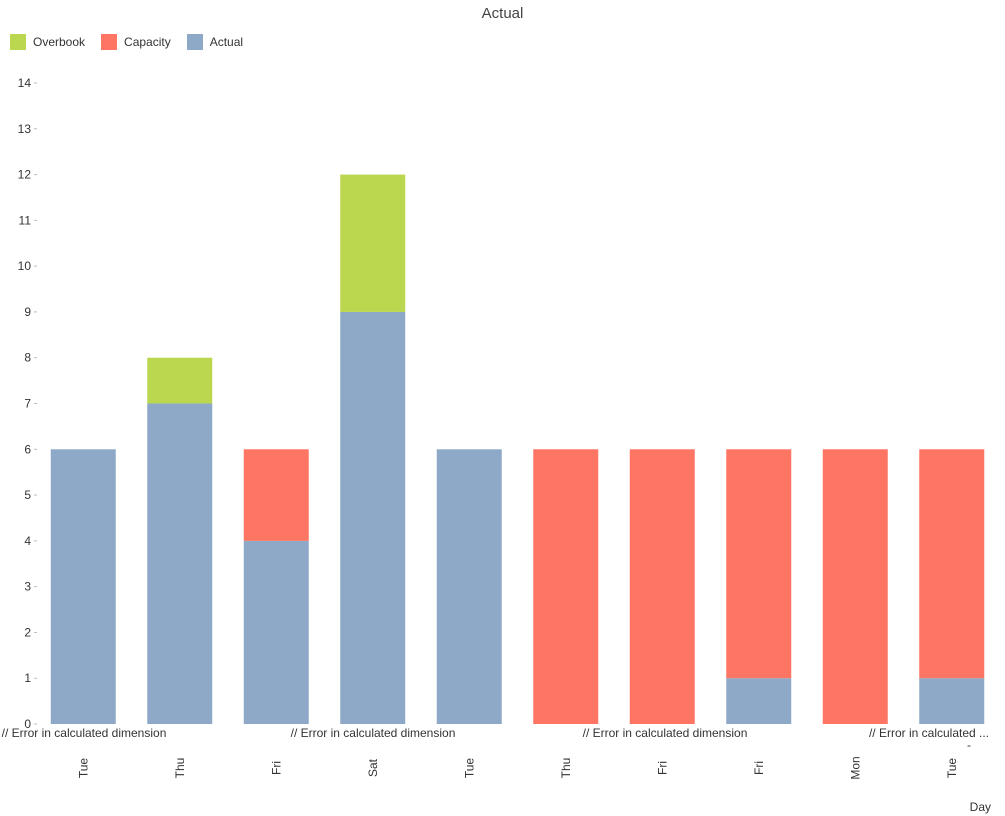 This screenshot has width=1005, height=816. What do you see at coordinates (147, 42) in the screenshot?
I see `legend-label-capacity: Capacity` at bounding box center [147, 42].